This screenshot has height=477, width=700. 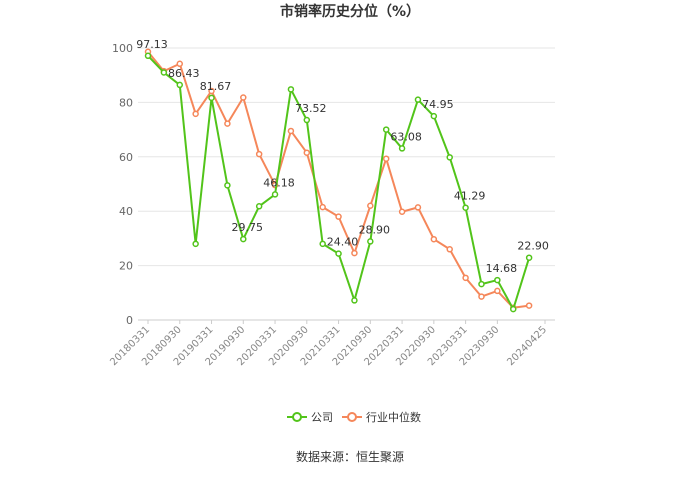 What do you see at coordinates (152, 44) in the screenshot?
I see `data-label: 97.13` at bounding box center [152, 44].